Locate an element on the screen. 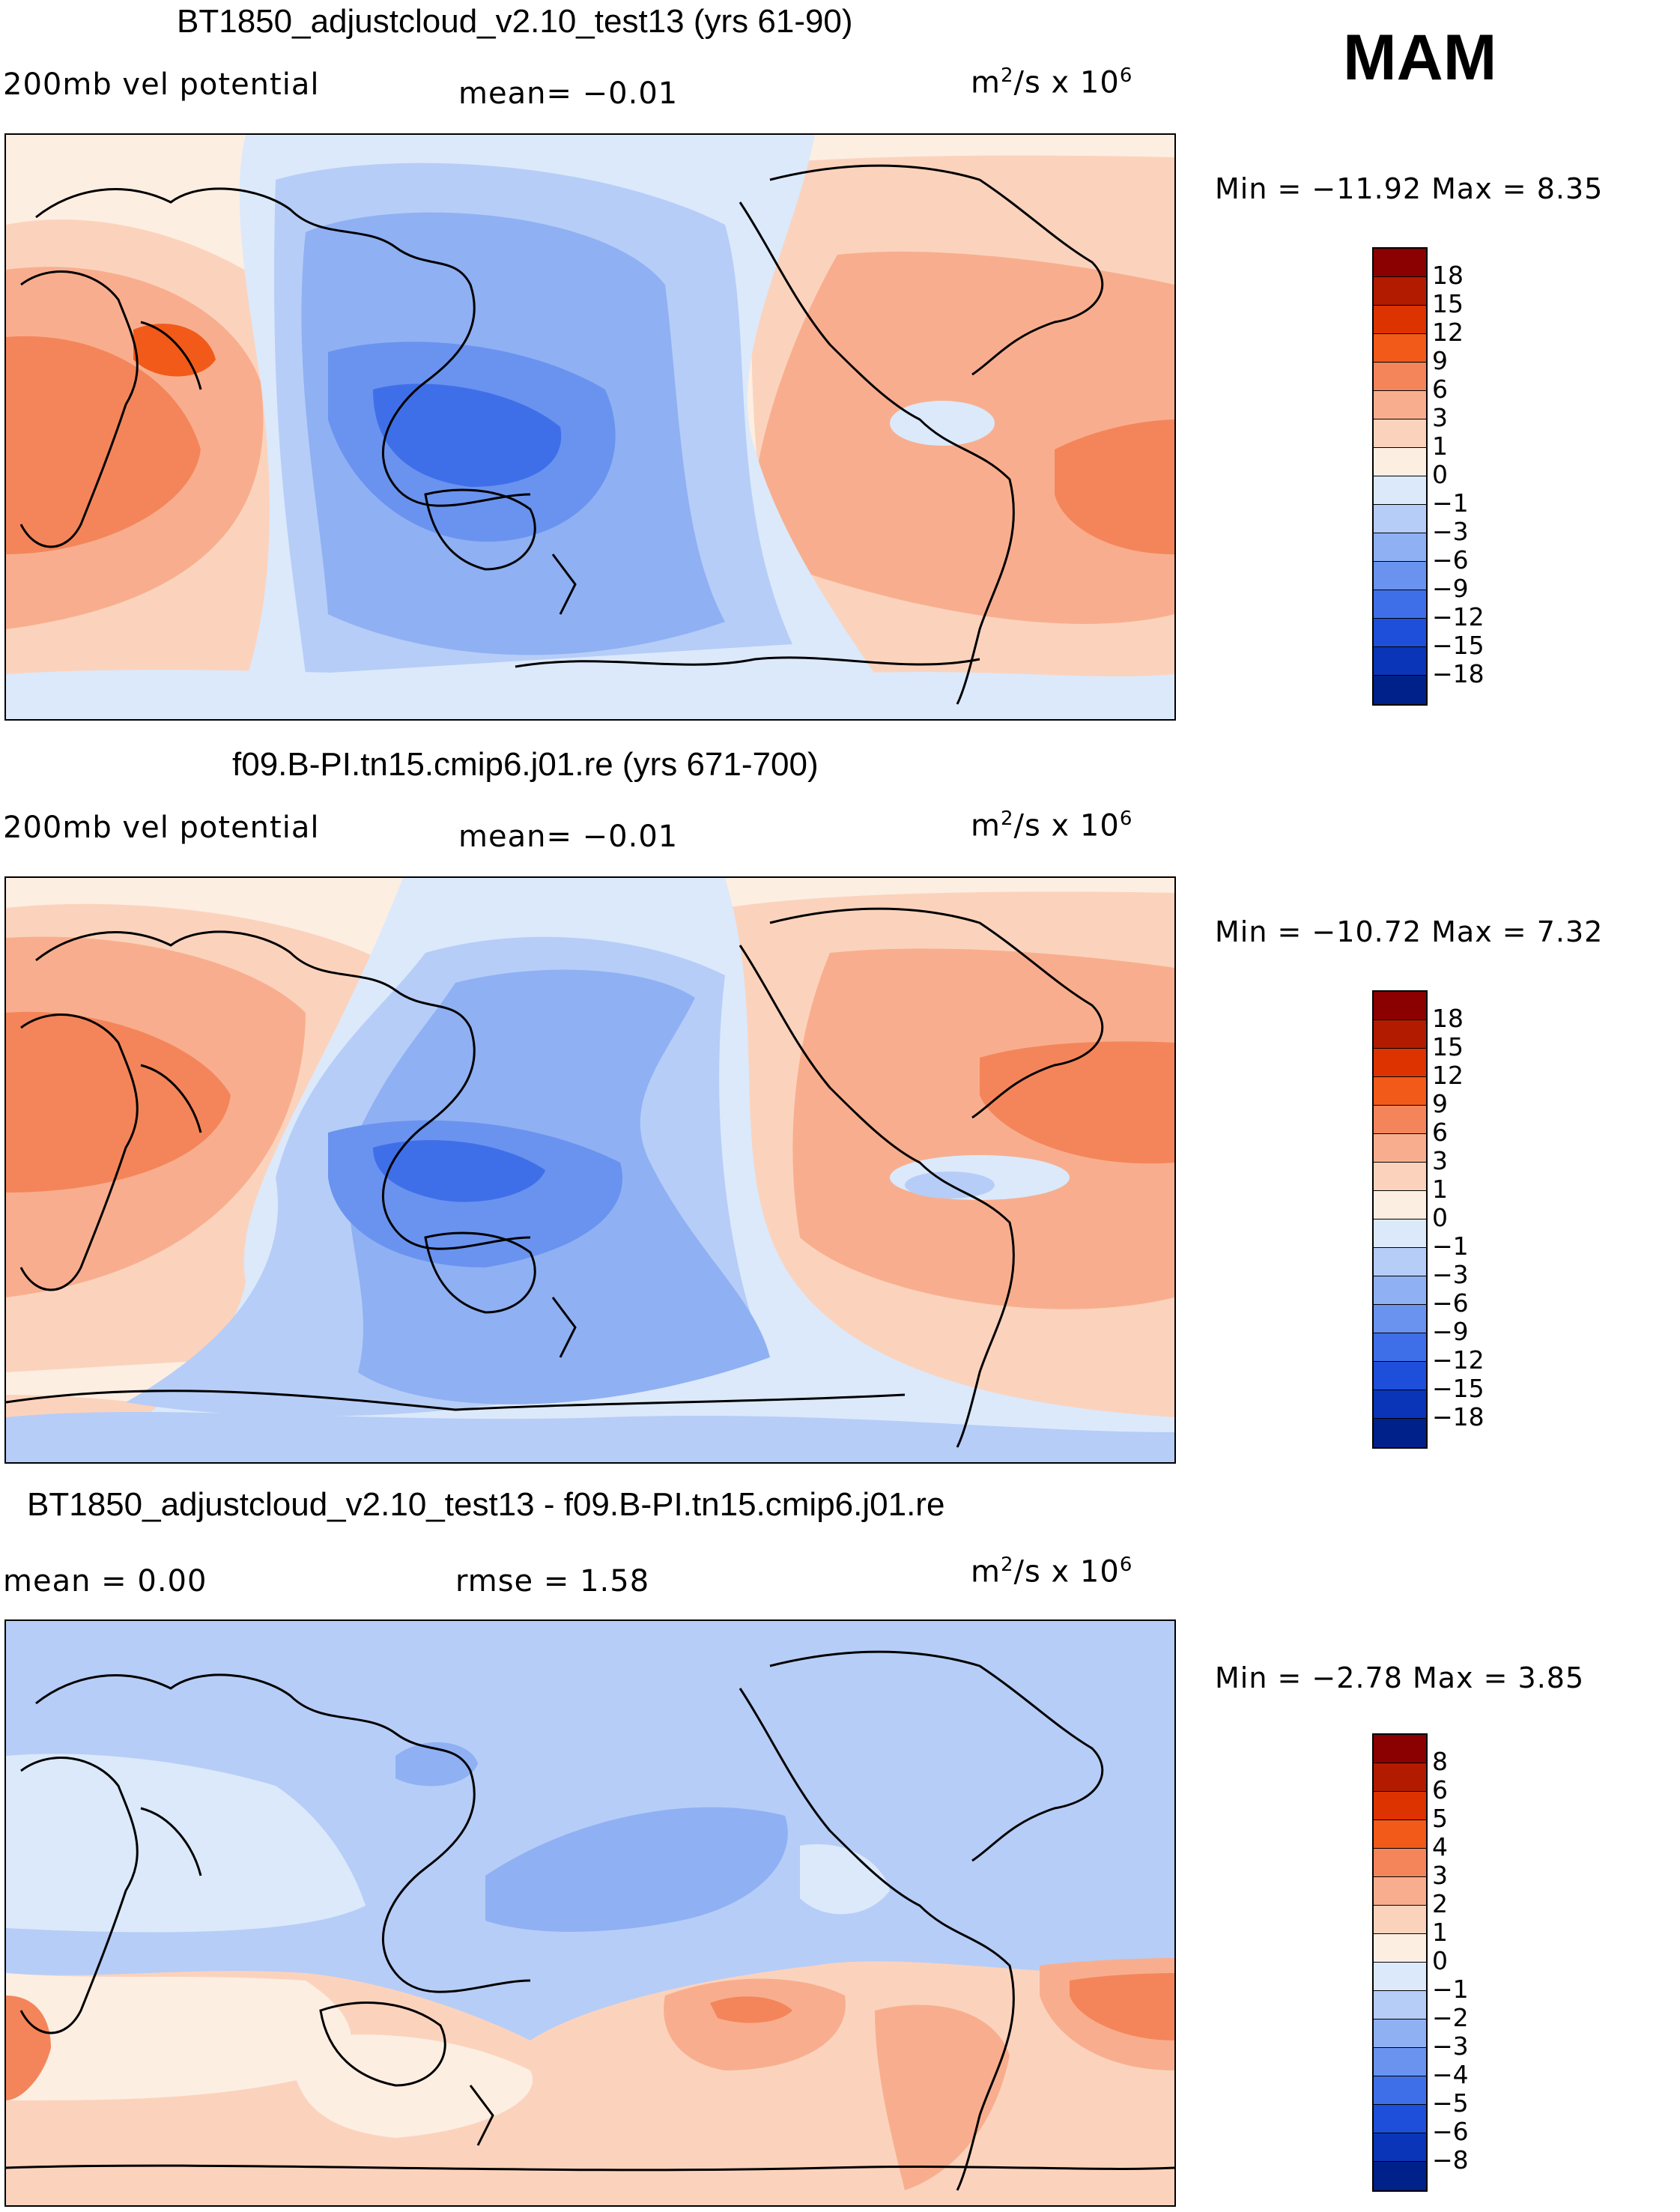 This screenshot has width=1680, height=2212. panel2-variable-label: 200mb vel potential is located at coordinates (161, 827).